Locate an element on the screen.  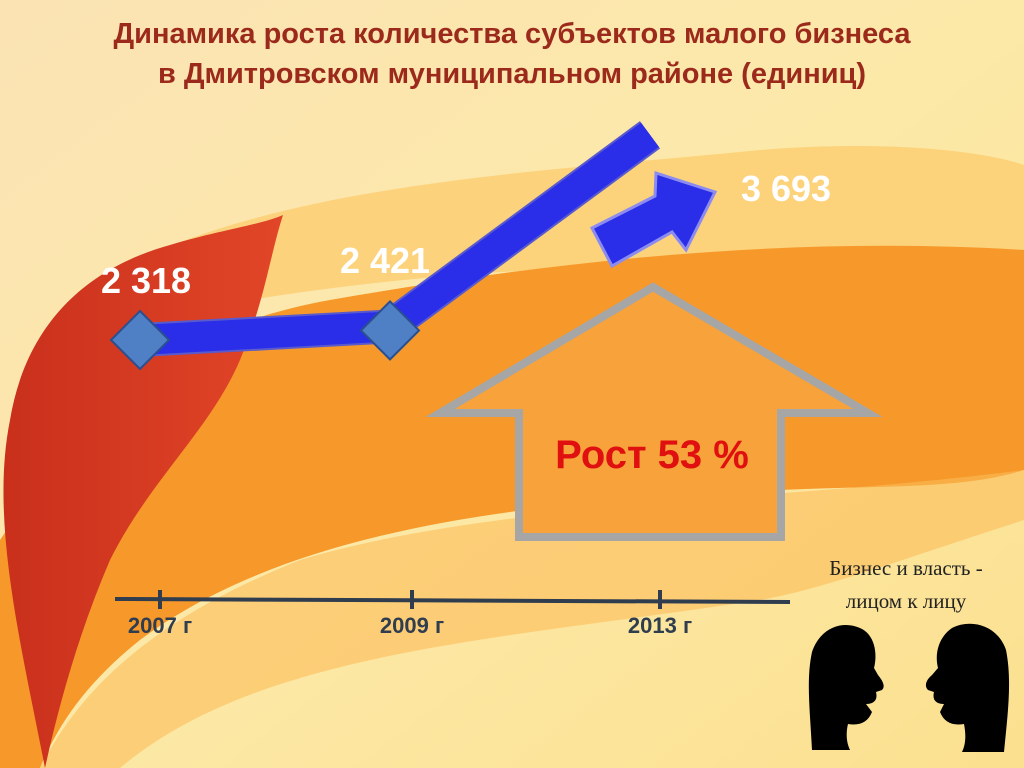
motto-line-1: Бизнес и власть - is located at coordinates (906, 568).